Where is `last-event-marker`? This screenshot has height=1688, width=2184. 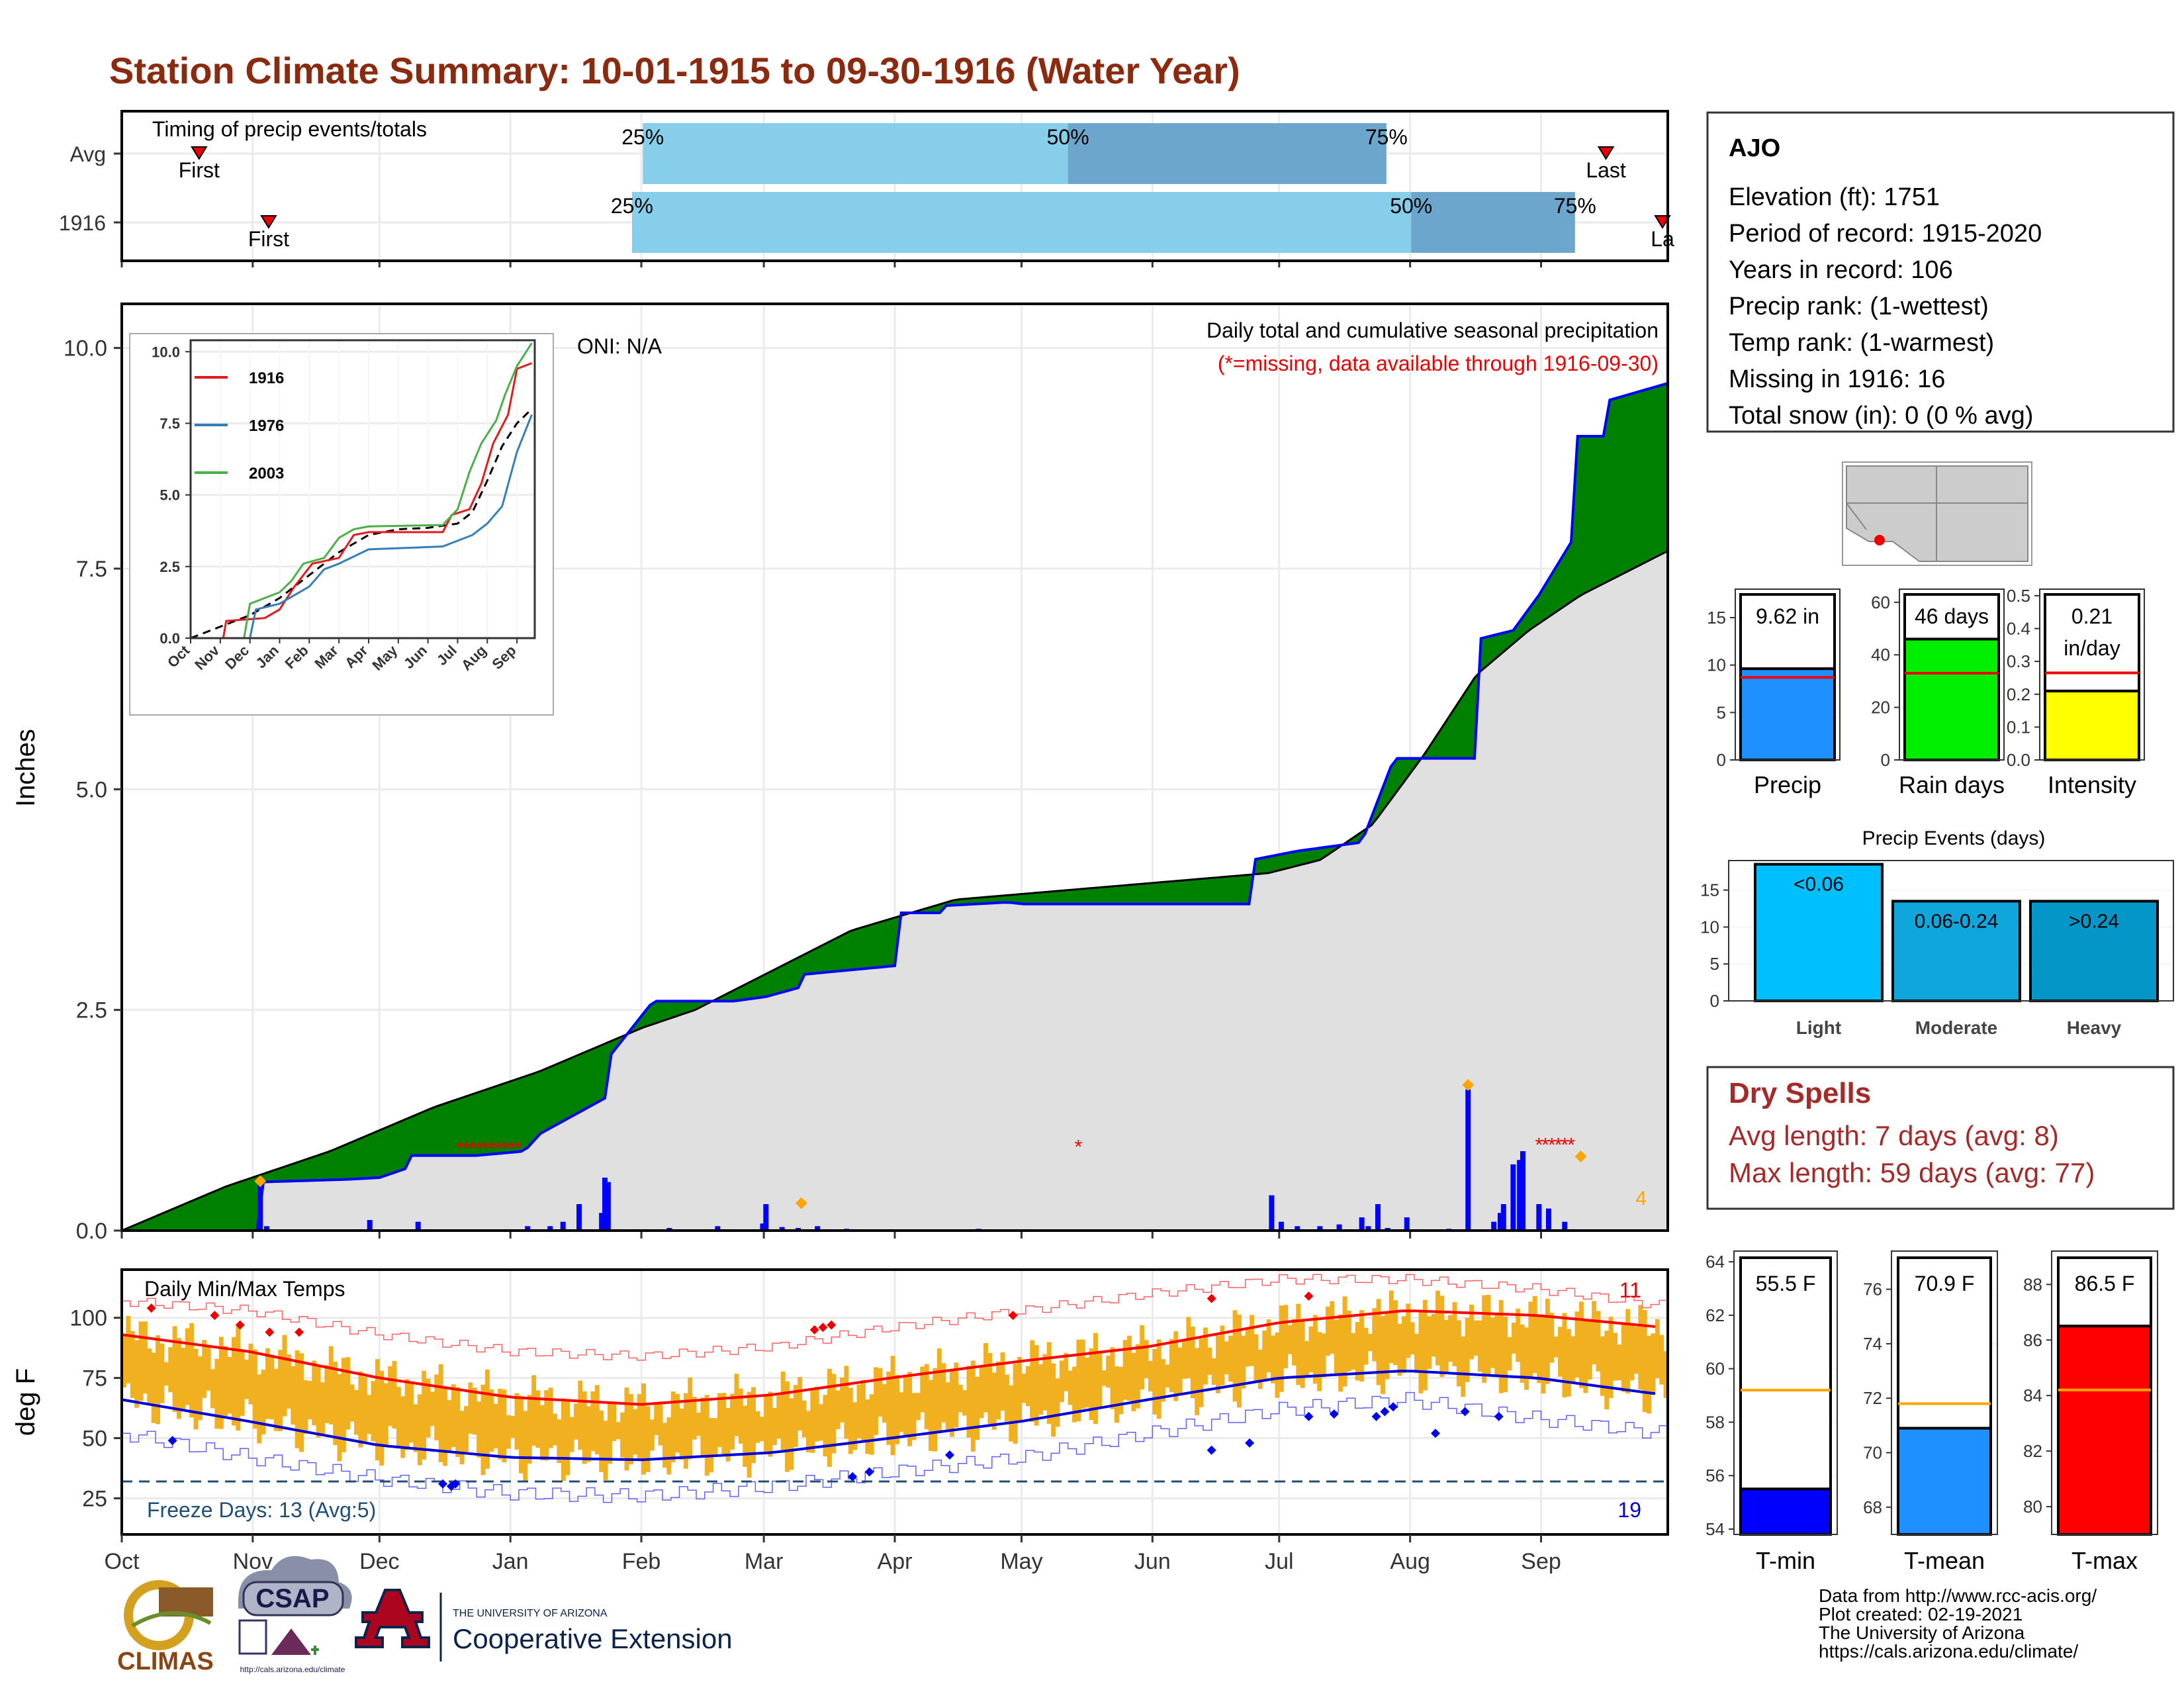
last-event-marker is located at coordinates (1662, 222).